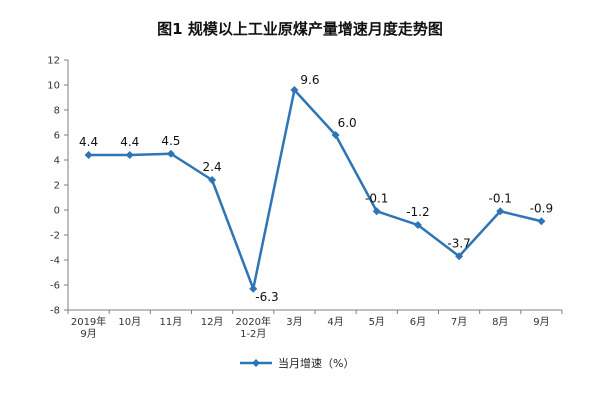 The width and height of the screenshot is (600, 400). I want to click on data-label: 4.5, so click(170, 141).